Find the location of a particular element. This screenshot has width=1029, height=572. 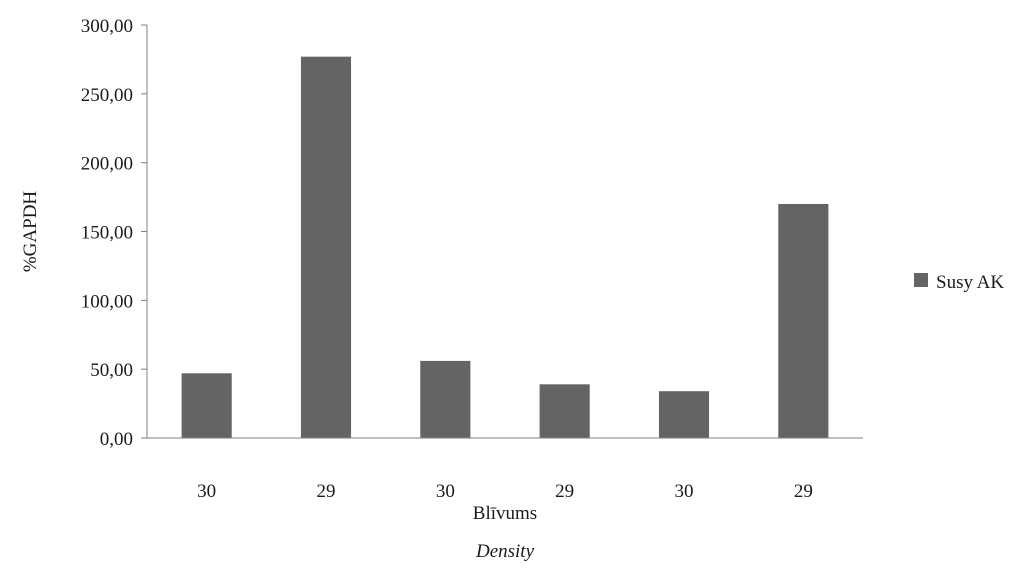

x-axis-label: Blīvums is located at coordinates (505, 513).